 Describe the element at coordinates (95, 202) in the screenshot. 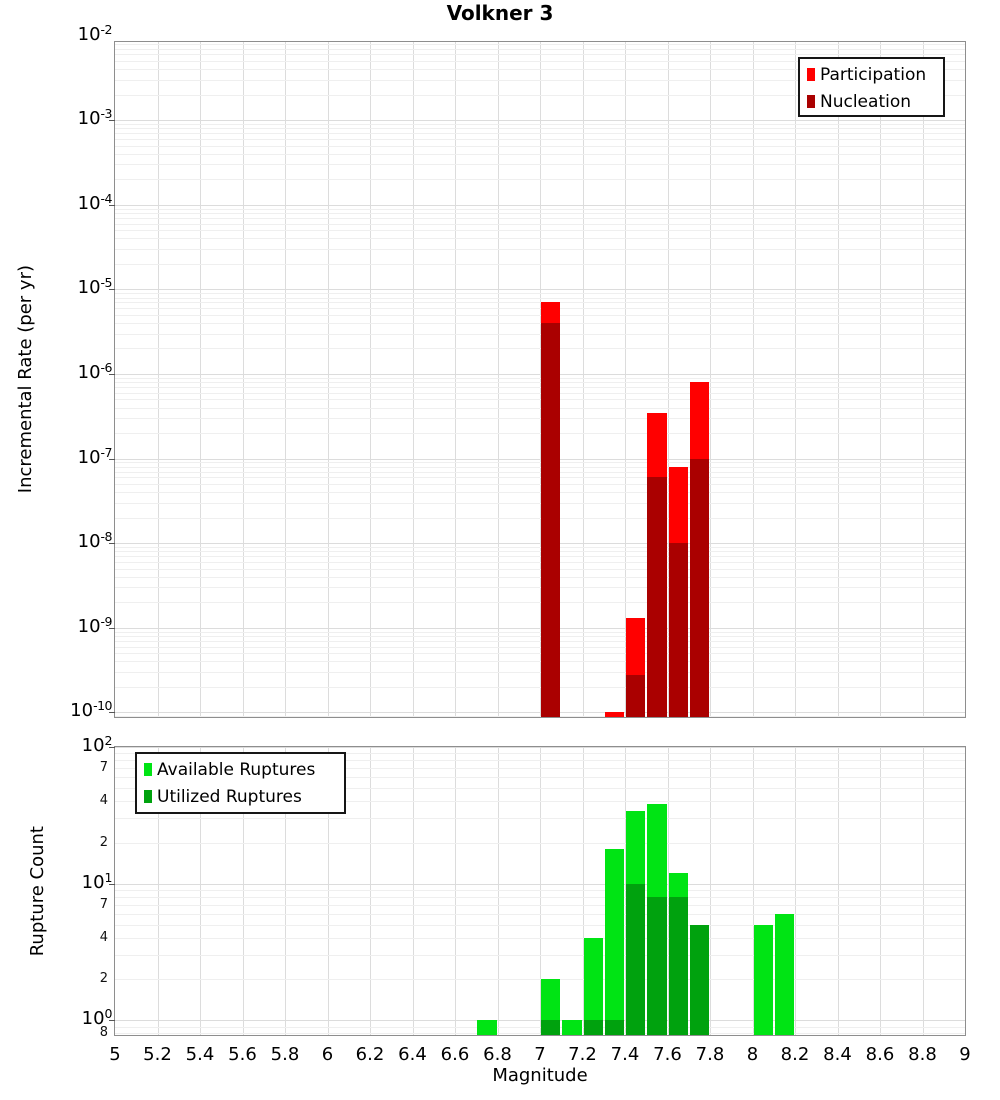

I see `y-axis-tick-label: 10⁻⁴` at that location.